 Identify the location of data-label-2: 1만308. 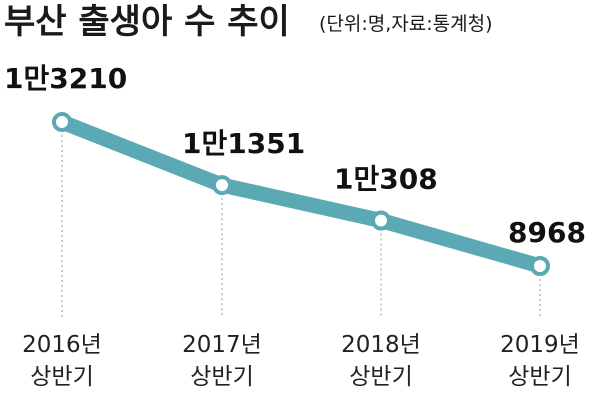
(386, 179).